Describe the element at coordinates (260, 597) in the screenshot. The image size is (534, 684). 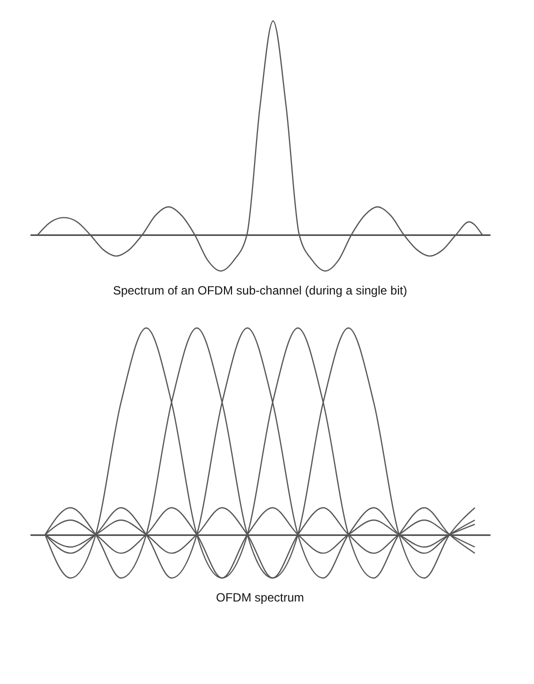
I see `text: OFDM spectrum` at that location.